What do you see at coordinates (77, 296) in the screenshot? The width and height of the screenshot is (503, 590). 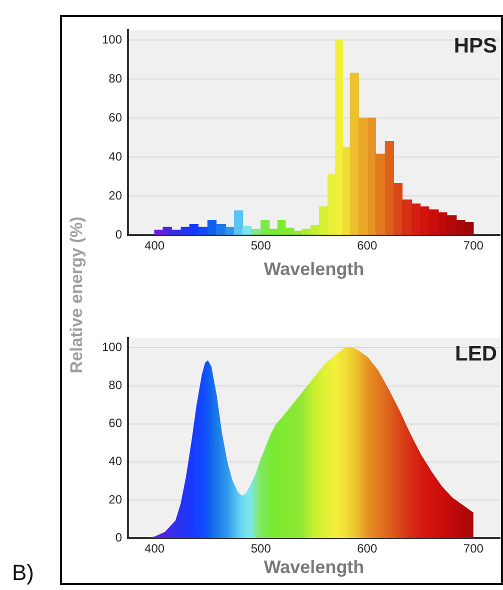 I see `y-axis-title: Relative energy (%)` at bounding box center [77, 296].